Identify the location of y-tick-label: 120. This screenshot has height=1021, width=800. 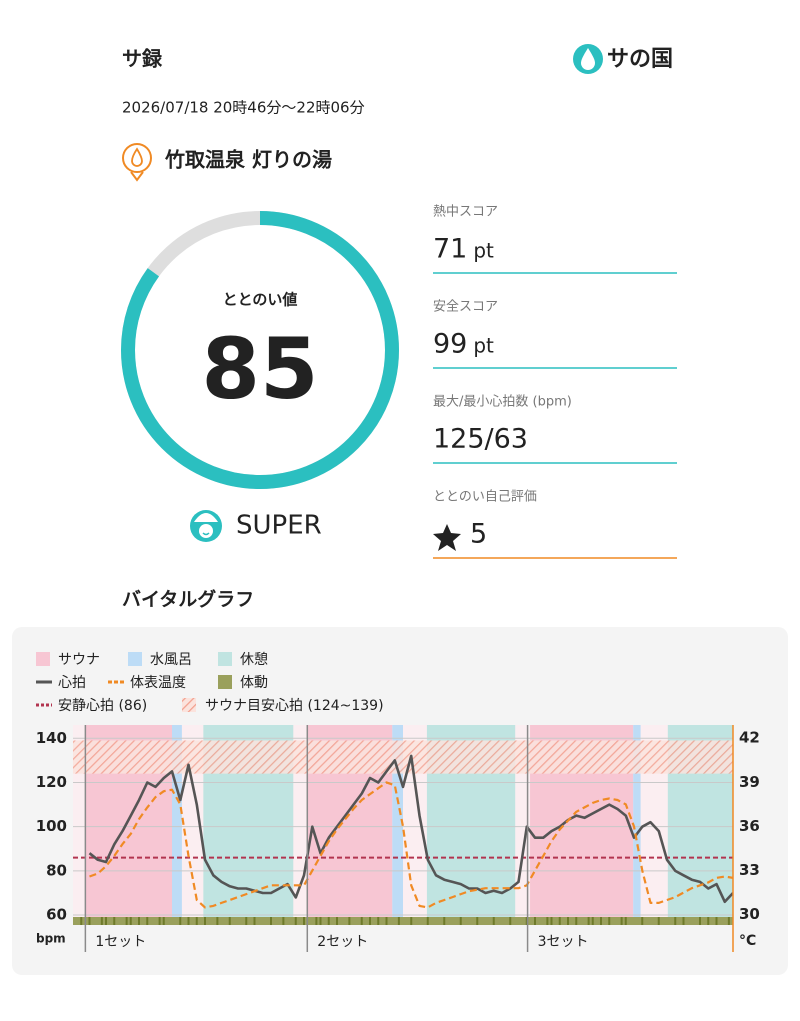
(51, 782).